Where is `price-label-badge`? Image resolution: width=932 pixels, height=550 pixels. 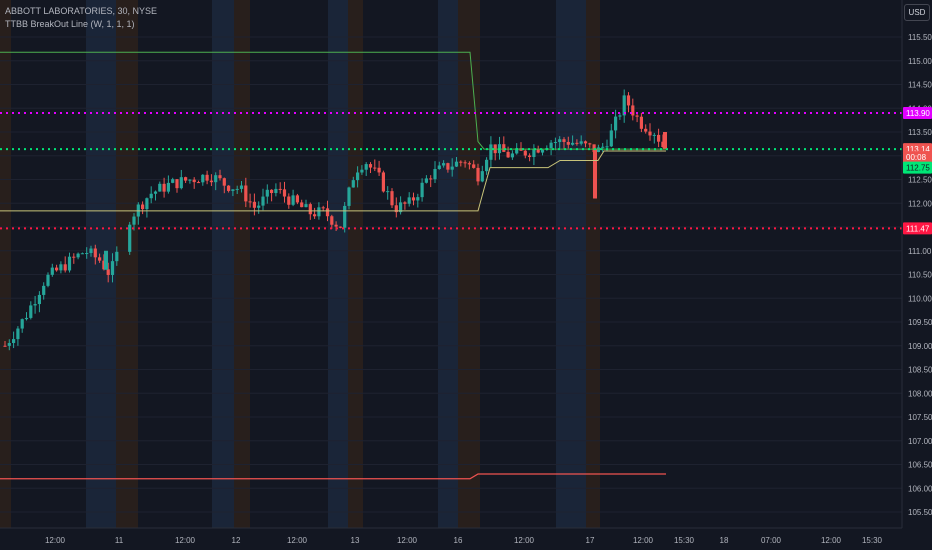
price-label-badge is located at coordinates (917, 157).